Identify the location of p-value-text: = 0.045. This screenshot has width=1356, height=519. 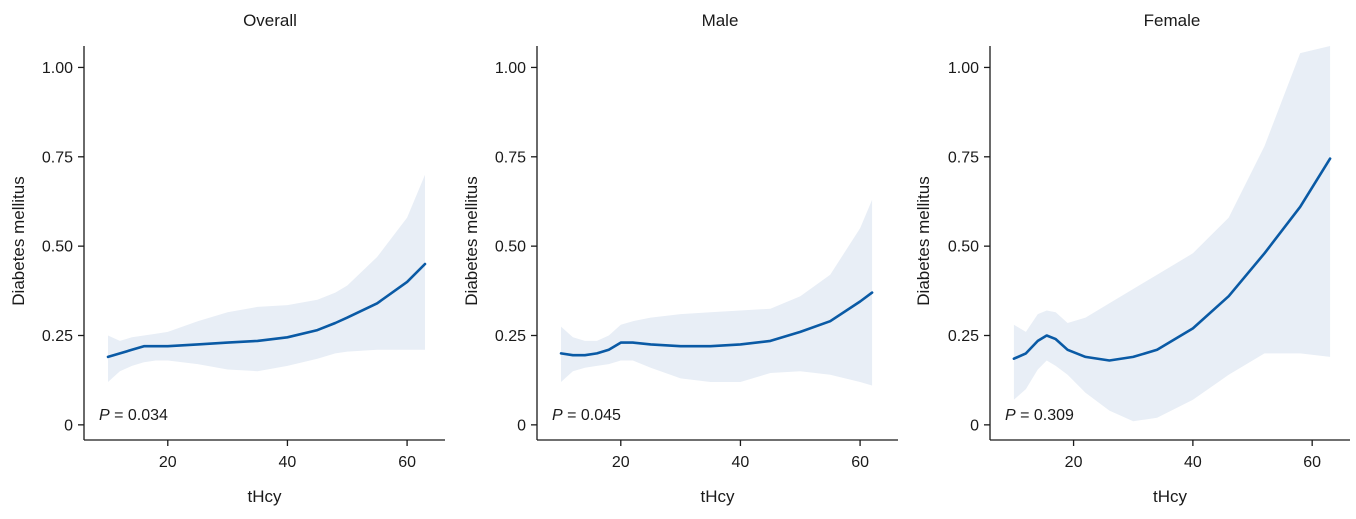
(592, 415).